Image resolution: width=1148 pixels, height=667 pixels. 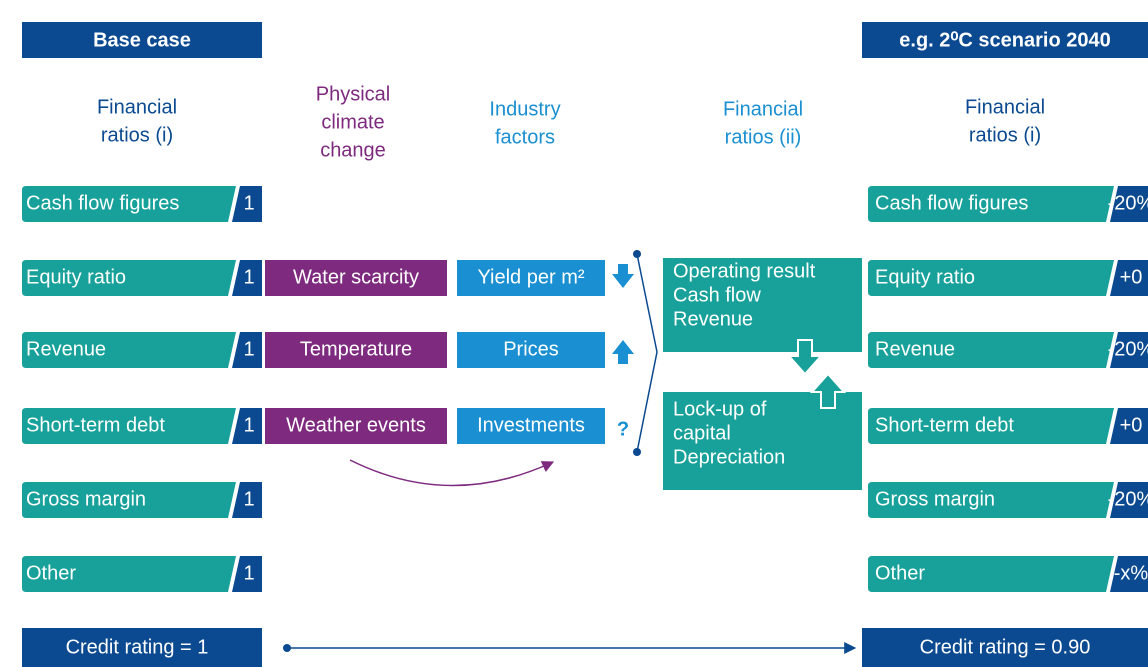 I want to click on effect-label: Operating result, so click(x=744, y=271).